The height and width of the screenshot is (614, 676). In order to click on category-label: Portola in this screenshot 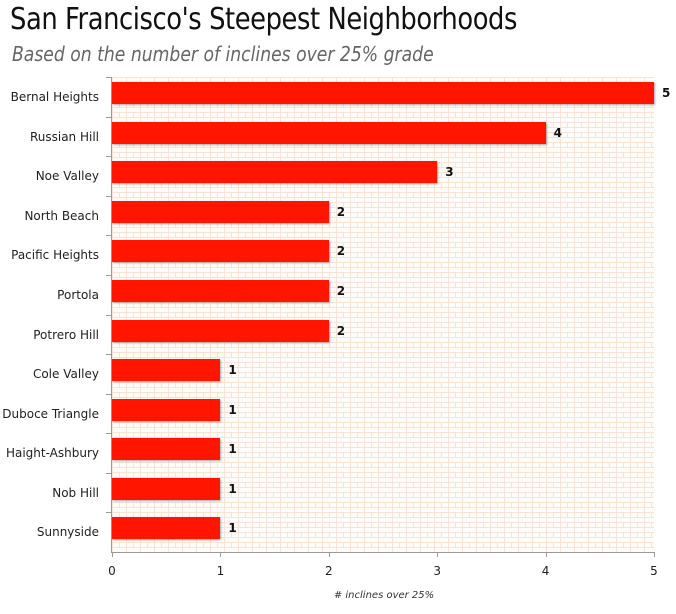, I will do `click(78, 294)`.